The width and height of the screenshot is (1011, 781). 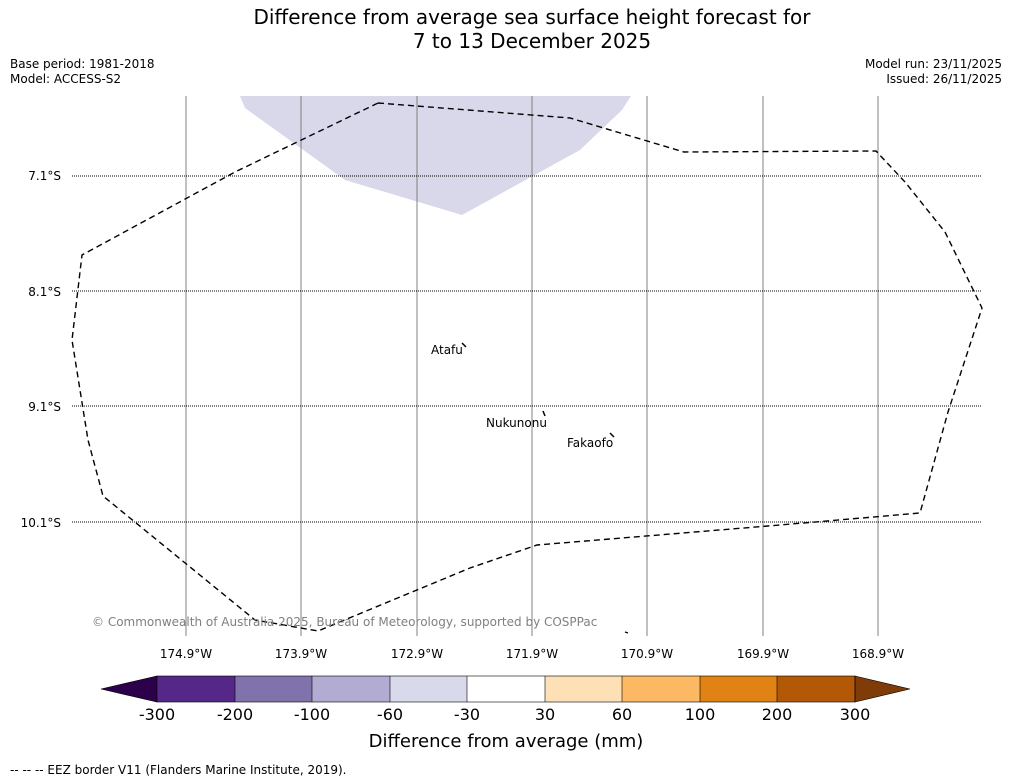 I want to click on meta-left: Base period: 1981-2018 Model: ACCESS-S2, so click(x=82, y=72).